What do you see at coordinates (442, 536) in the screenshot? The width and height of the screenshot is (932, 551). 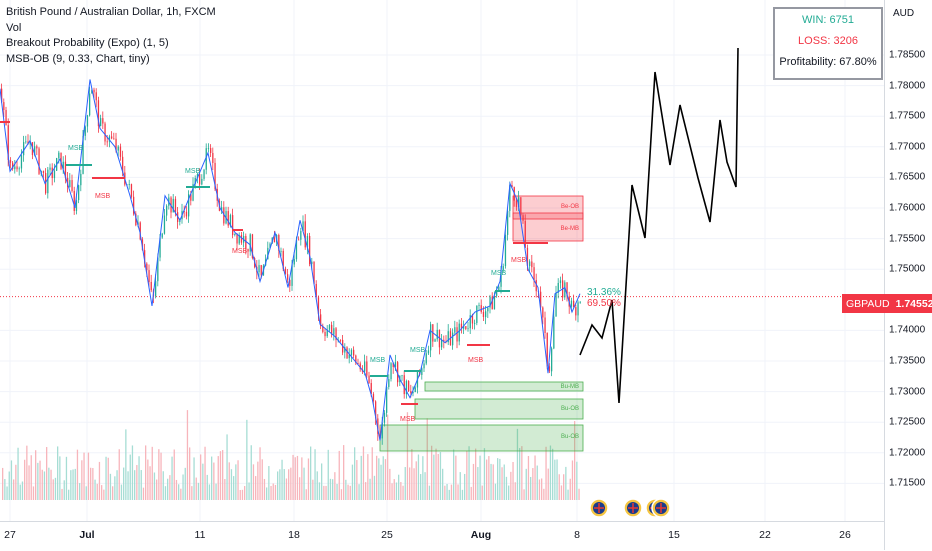 I see `time-axis` at bounding box center [442, 536].